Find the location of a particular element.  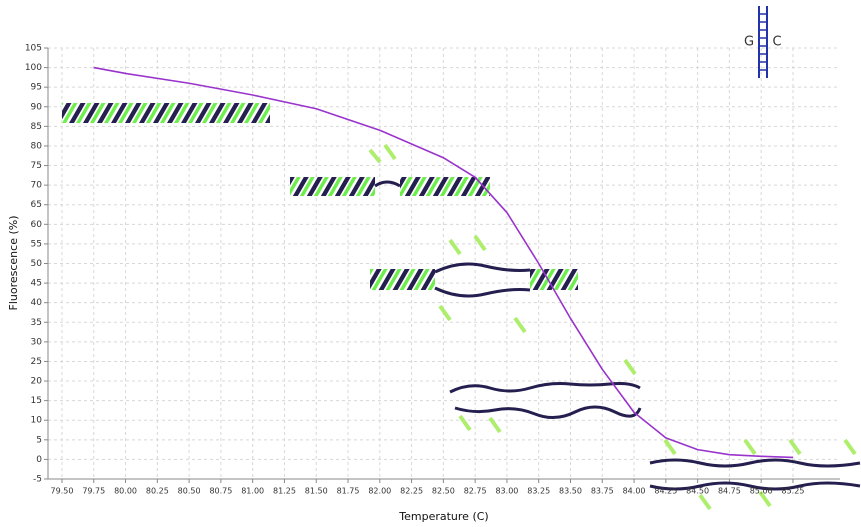

x-tick-label: 84.00 is located at coordinates (634, 491).